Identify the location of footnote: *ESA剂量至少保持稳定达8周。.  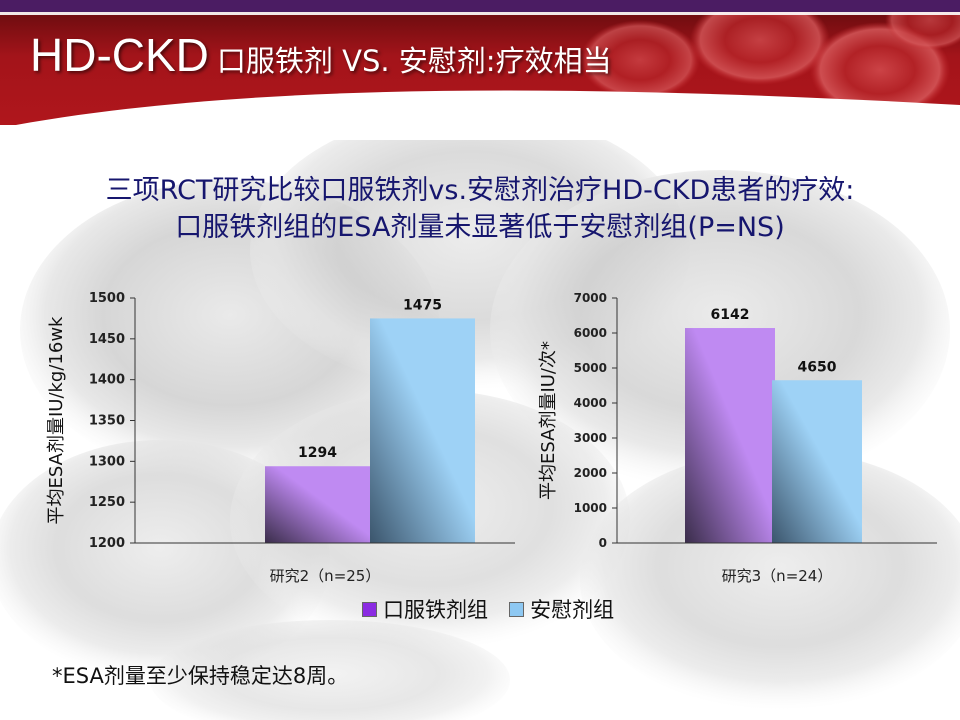
(200, 676).